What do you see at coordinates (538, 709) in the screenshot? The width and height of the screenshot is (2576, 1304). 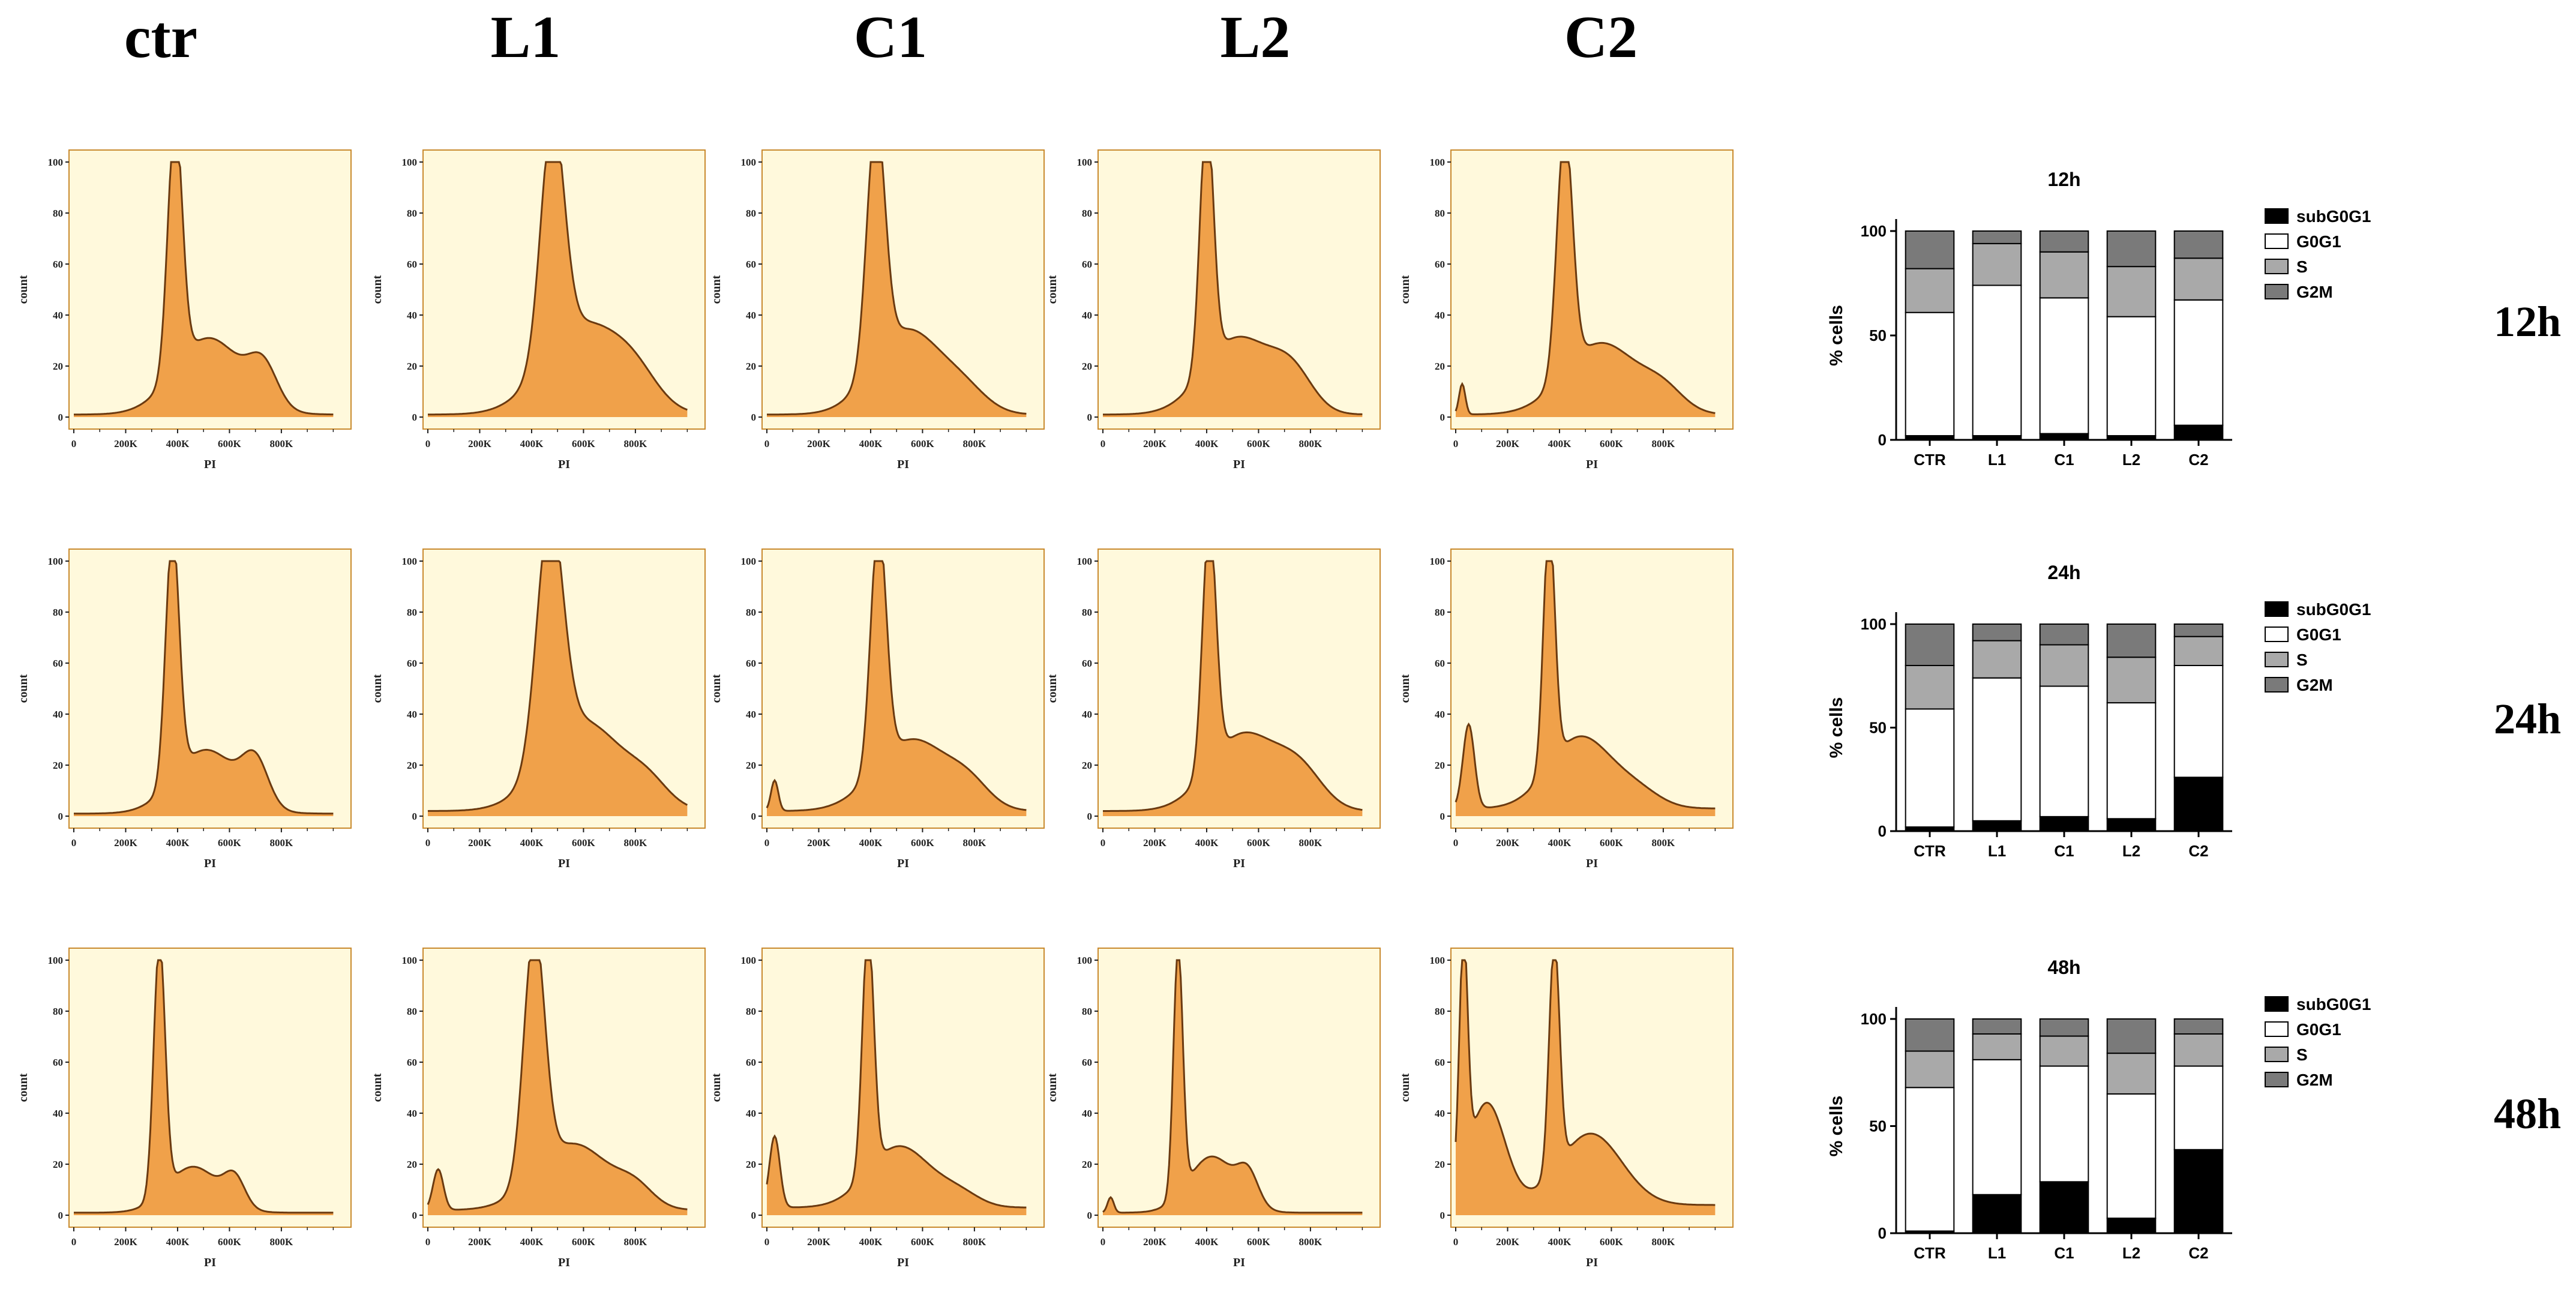 I see `histogram-l1-24h: 0 20 40 60 80 100 0 200K 400K 600K 800K PI count` at bounding box center [538, 709].